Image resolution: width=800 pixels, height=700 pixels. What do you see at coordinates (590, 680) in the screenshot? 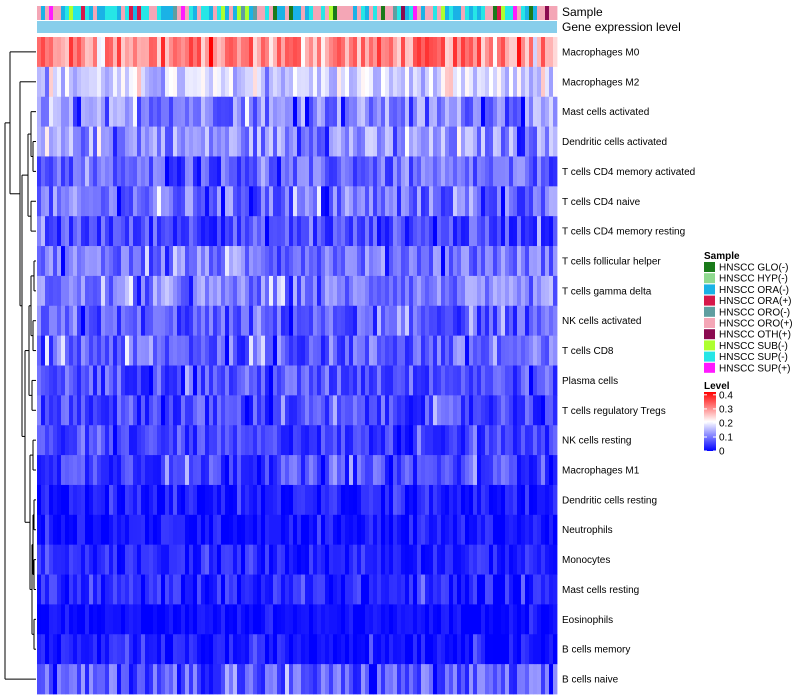
I see `row-label: B cells naive` at bounding box center [590, 680].